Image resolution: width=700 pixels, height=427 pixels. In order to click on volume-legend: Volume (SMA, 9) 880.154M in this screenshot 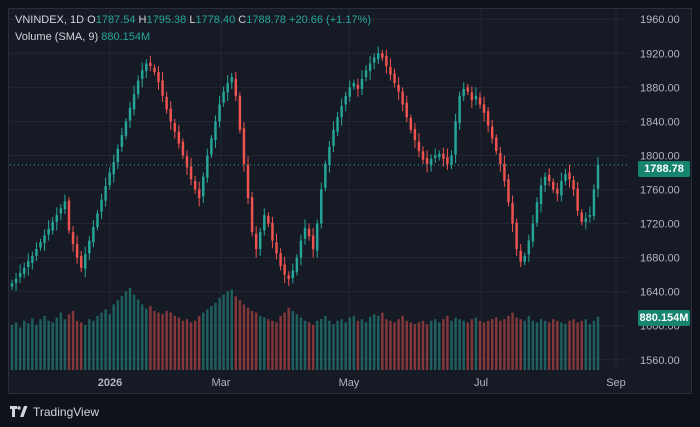, I will do `click(82, 37)`.